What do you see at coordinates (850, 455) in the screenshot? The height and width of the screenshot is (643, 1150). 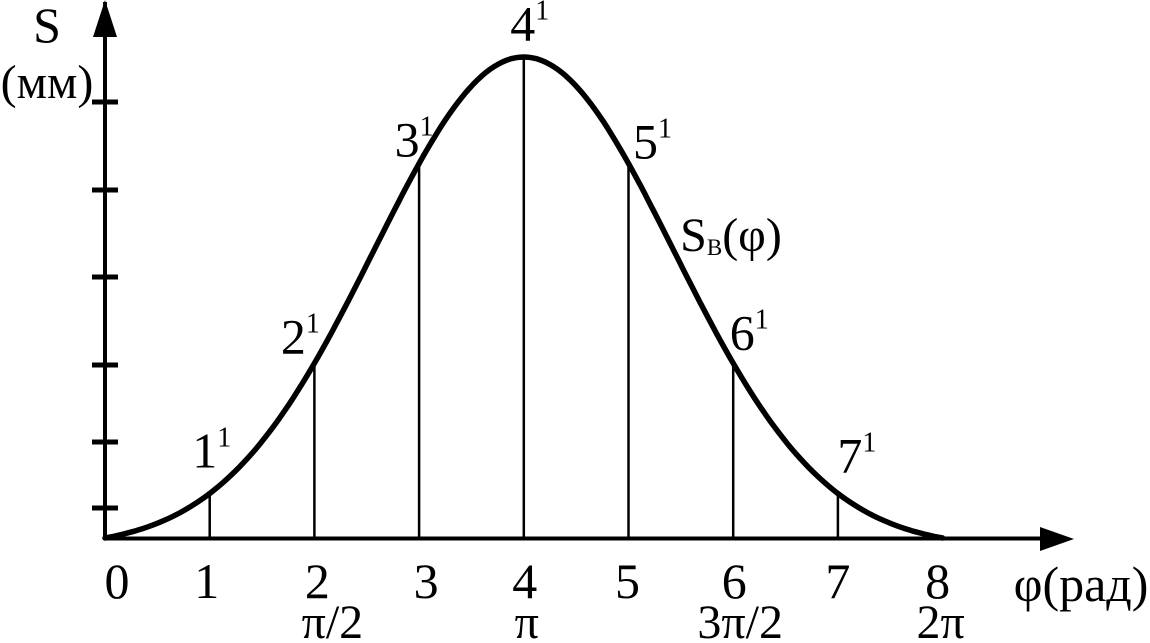 I see `point-label-base: 7` at bounding box center [850, 455].